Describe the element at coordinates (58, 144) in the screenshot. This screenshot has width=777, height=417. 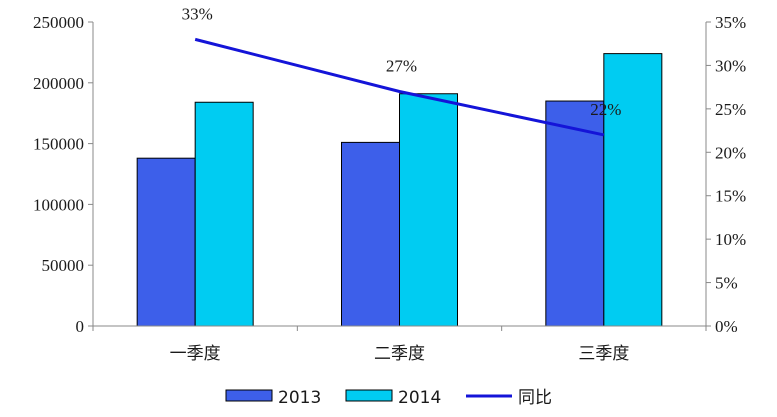
I see `left-tick-label: 150000` at that location.